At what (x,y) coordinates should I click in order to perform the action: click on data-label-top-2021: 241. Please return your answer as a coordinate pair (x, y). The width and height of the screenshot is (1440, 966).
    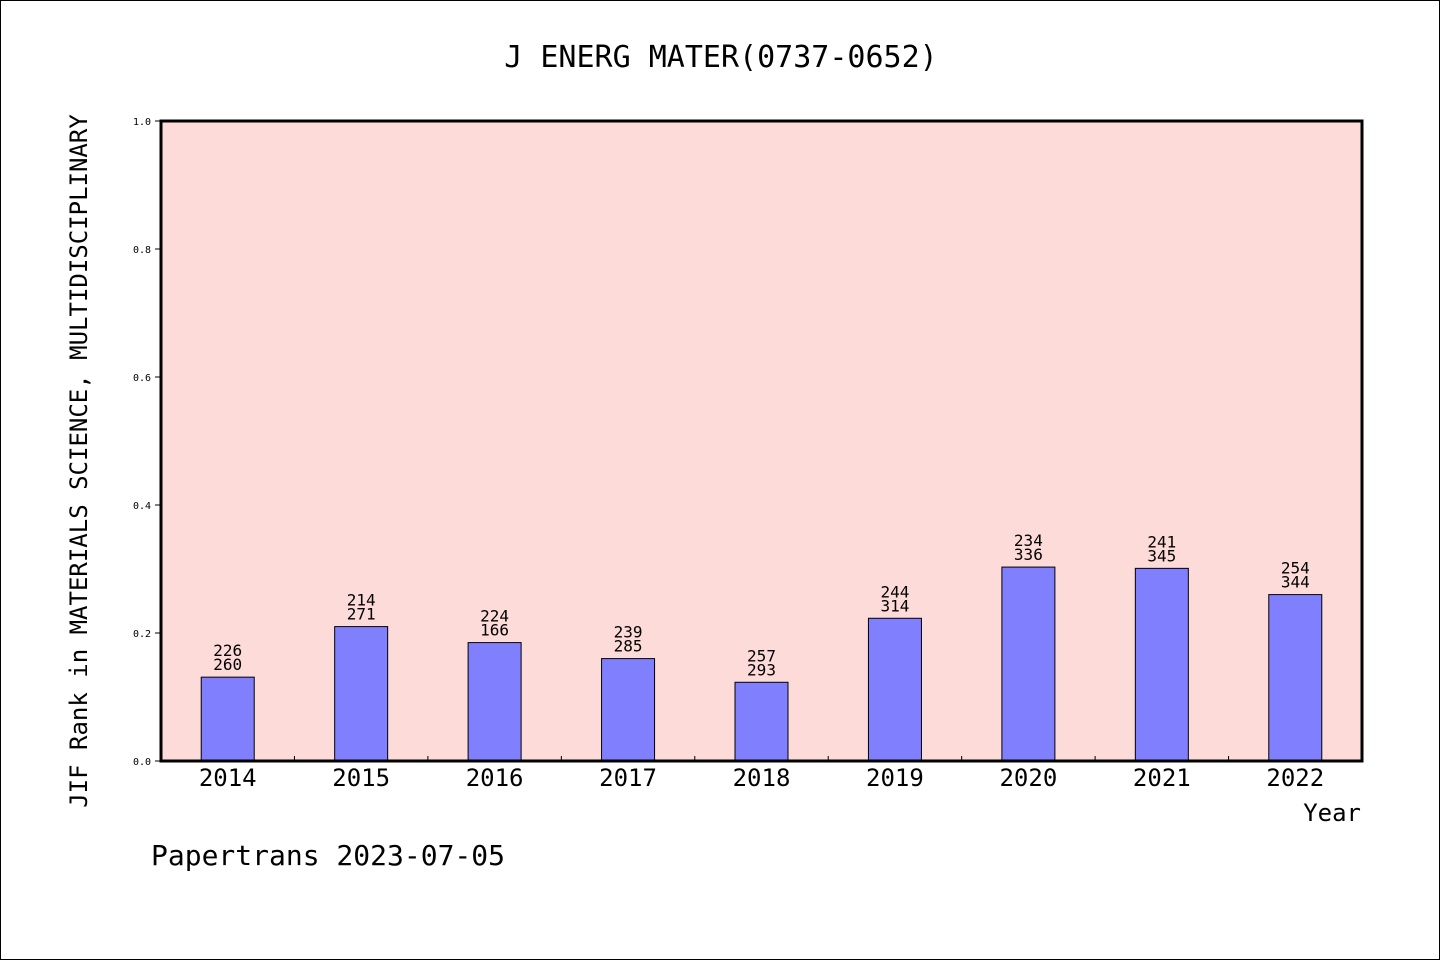
    Looking at the image, I should click on (1161, 541).